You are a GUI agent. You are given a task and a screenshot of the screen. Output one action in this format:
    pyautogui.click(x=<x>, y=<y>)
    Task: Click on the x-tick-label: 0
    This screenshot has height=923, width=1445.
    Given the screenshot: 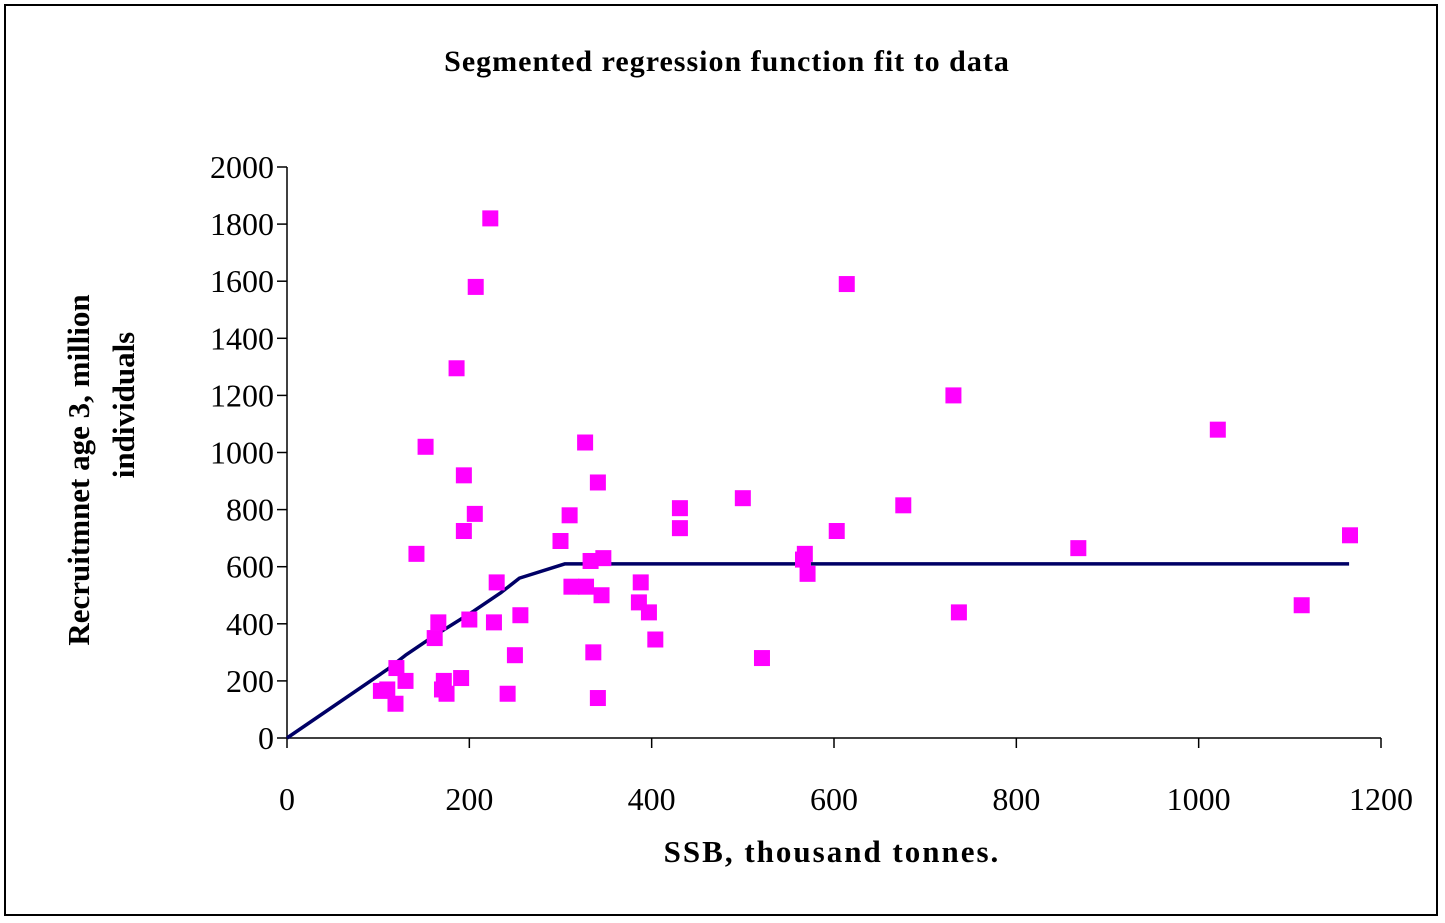 What is the action you would take?
    pyautogui.click(x=287, y=799)
    